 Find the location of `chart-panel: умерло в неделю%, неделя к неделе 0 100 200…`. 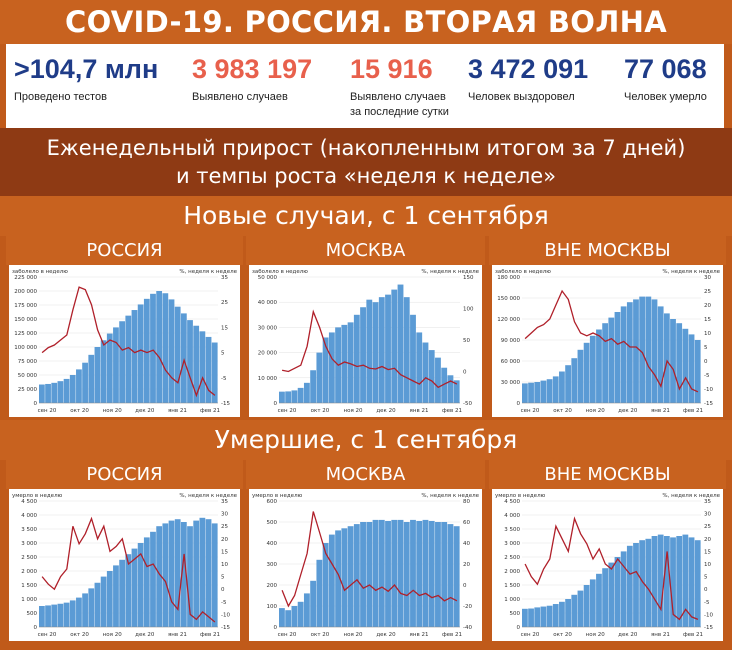

chart-panel: умерло в неделю%, неделя к неделе 0 100 200… is located at coordinates (365, 565).